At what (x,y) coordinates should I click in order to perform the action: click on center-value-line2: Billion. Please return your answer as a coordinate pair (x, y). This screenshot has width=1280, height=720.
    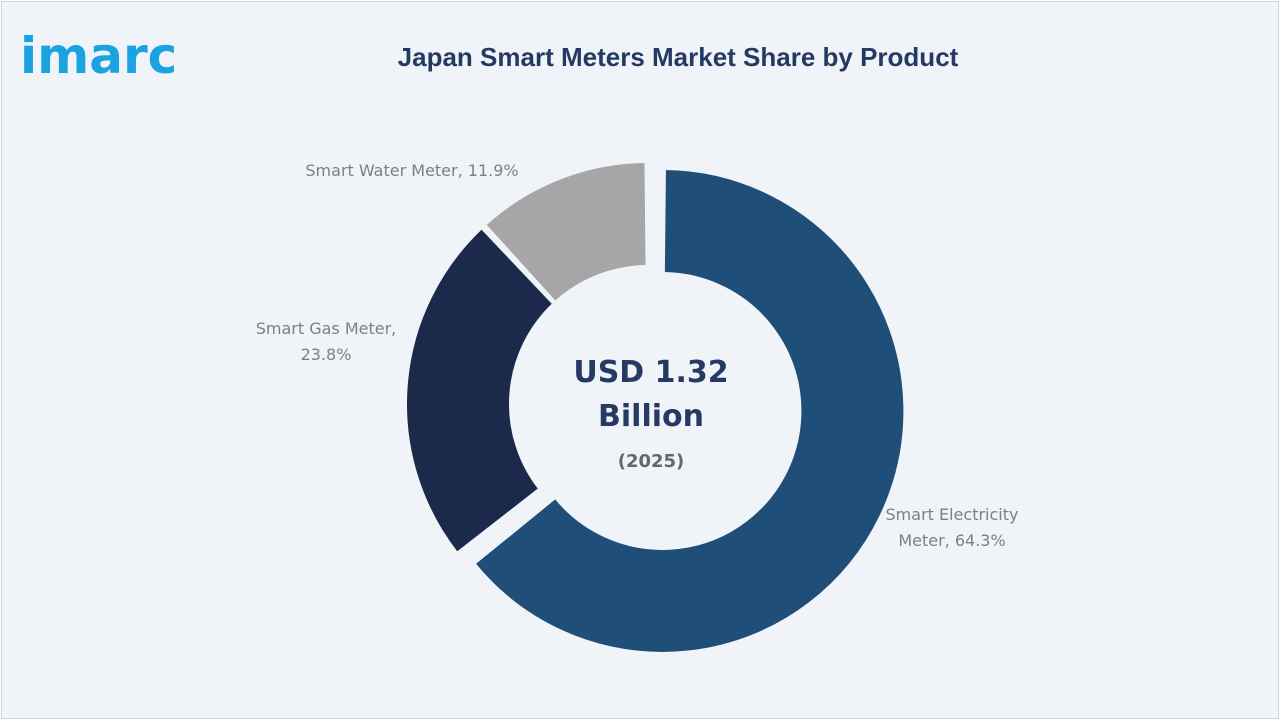
    Looking at the image, I should click on (651, 416).